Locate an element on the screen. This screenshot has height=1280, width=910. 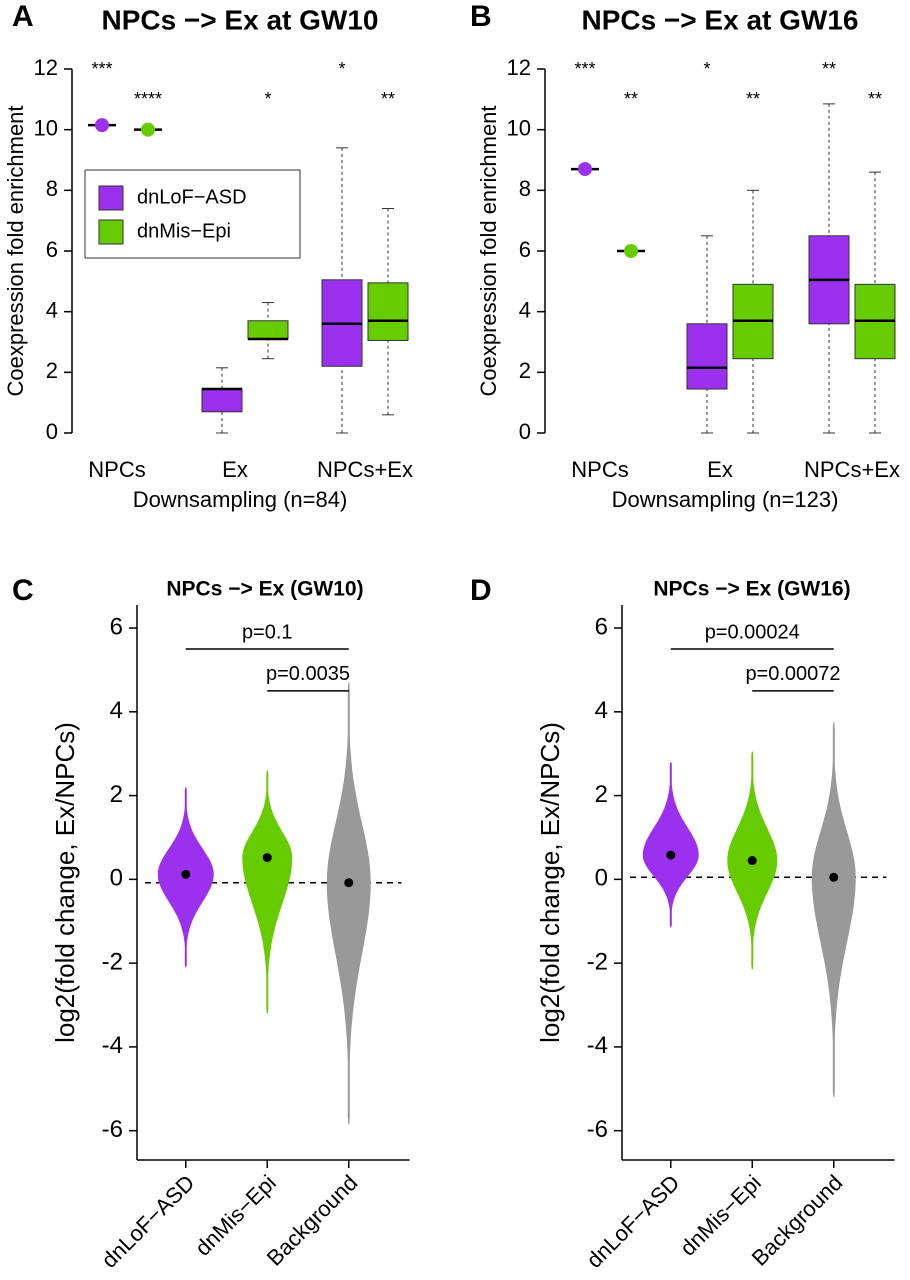
p-value: p=0.0035 is located at coordinates (308, 674).